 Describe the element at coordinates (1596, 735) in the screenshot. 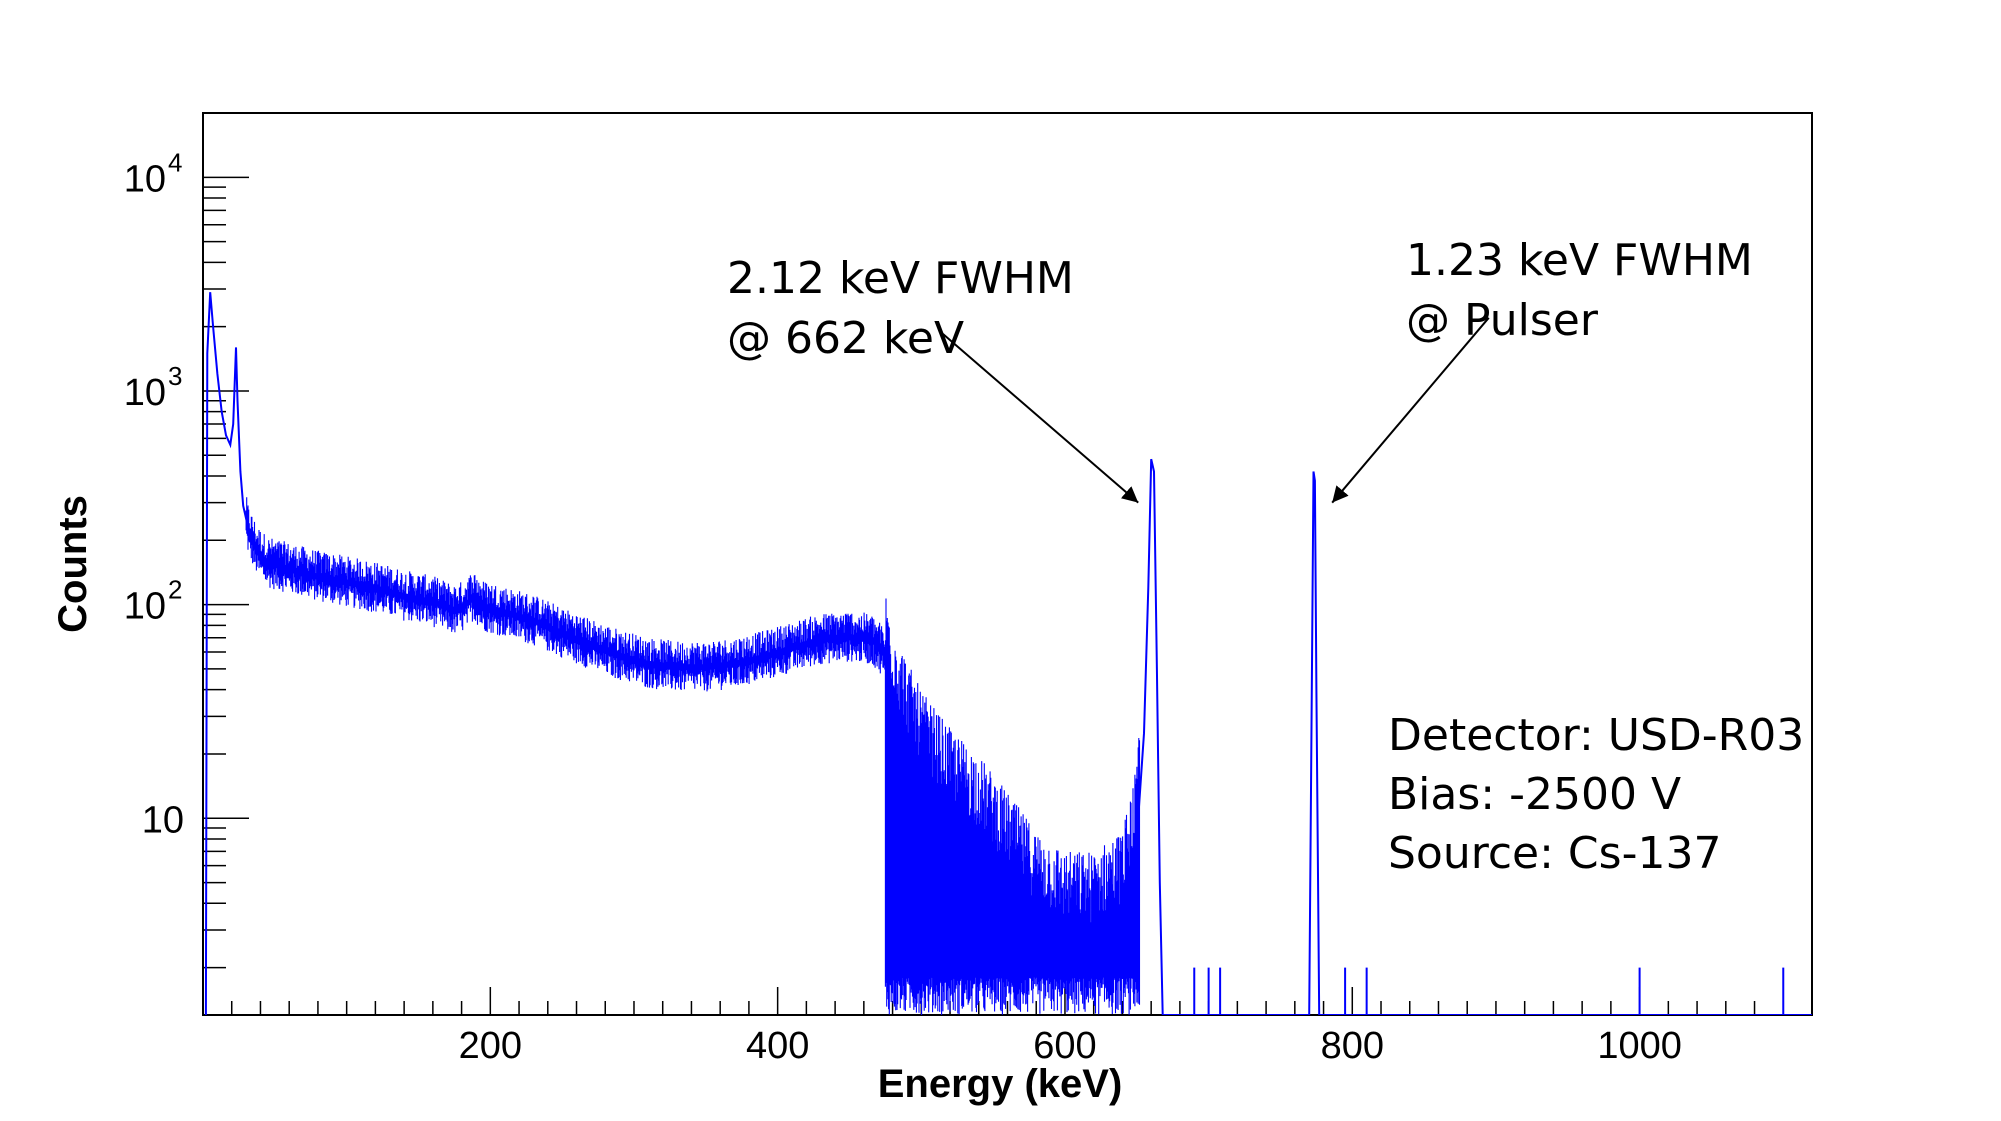

I see `info-detector: Detector: USD-R03` at that location.